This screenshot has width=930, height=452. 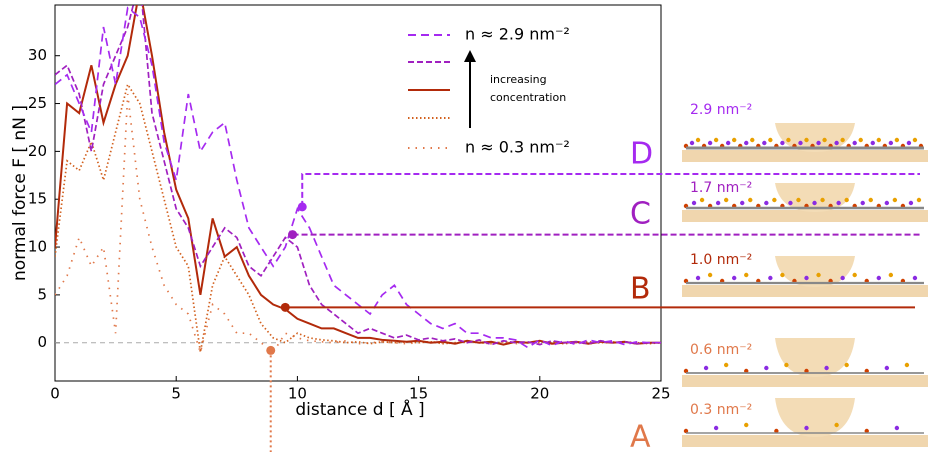 What do you see at coordinates (640, 289) in the screenshot?
I see `panel-letter: B` at bounding box center [640, 289].